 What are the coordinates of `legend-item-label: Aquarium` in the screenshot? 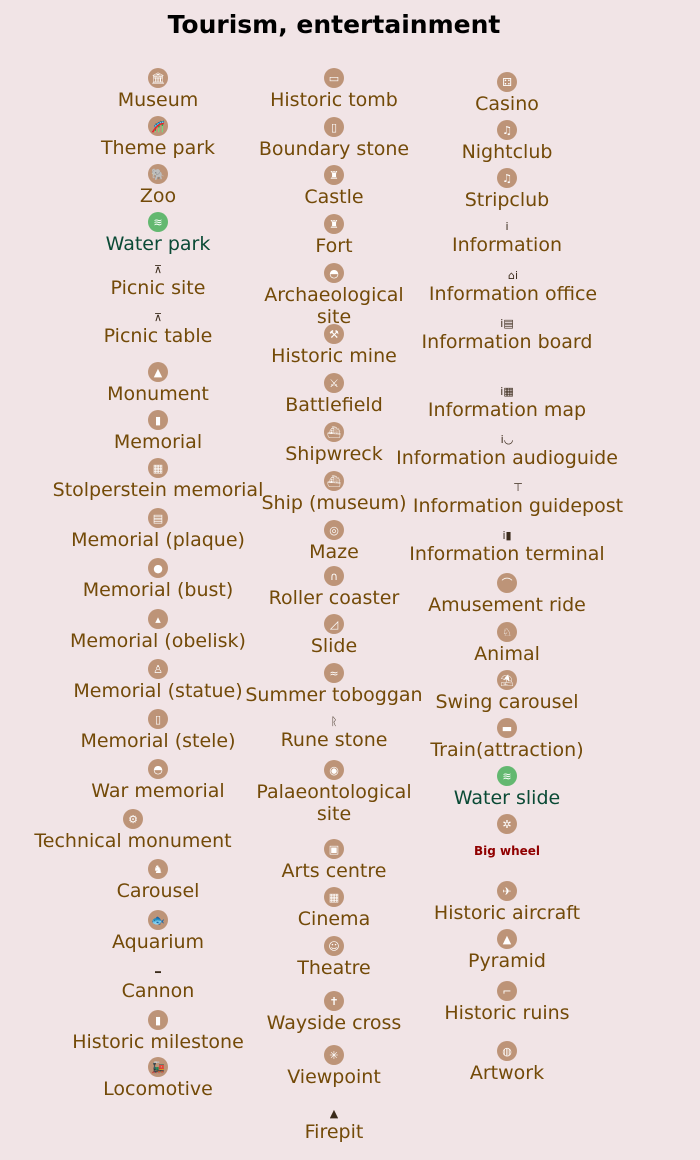 It's located at (158, 942).